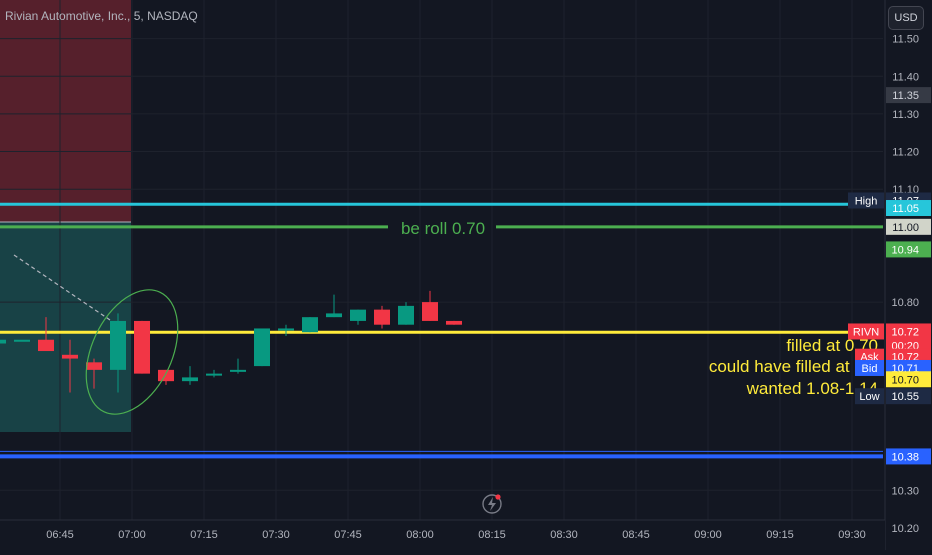  What do you see at coordinates (905, 529) in the screenshot?
I see `y-tick-label: 10.20` at bounding box center [905, 529].